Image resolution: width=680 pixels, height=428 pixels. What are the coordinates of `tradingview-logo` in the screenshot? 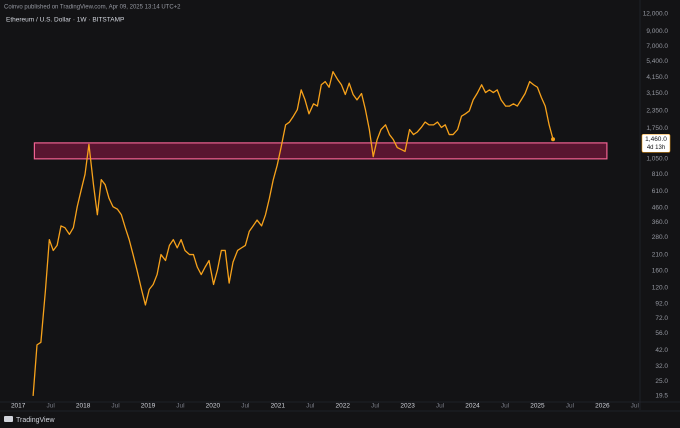 It's located at (8, 419).